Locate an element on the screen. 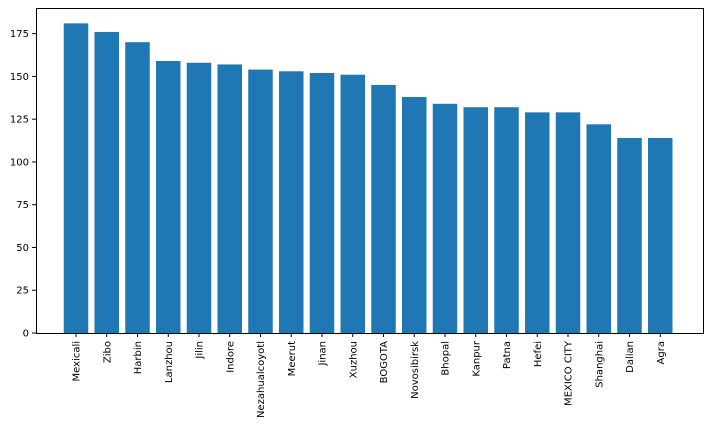 The image size is (710, 424). y-tick-label-4: 100 is located at coordinates (19, 162).